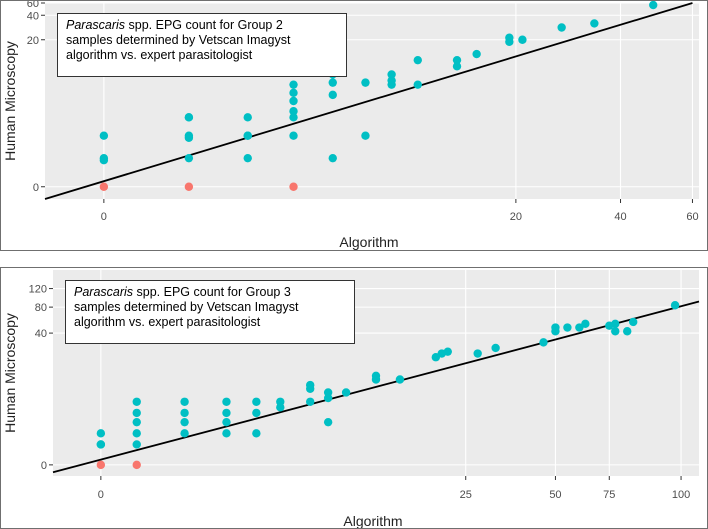  I want to click on y-tick-label: 60, so click(33, 5).